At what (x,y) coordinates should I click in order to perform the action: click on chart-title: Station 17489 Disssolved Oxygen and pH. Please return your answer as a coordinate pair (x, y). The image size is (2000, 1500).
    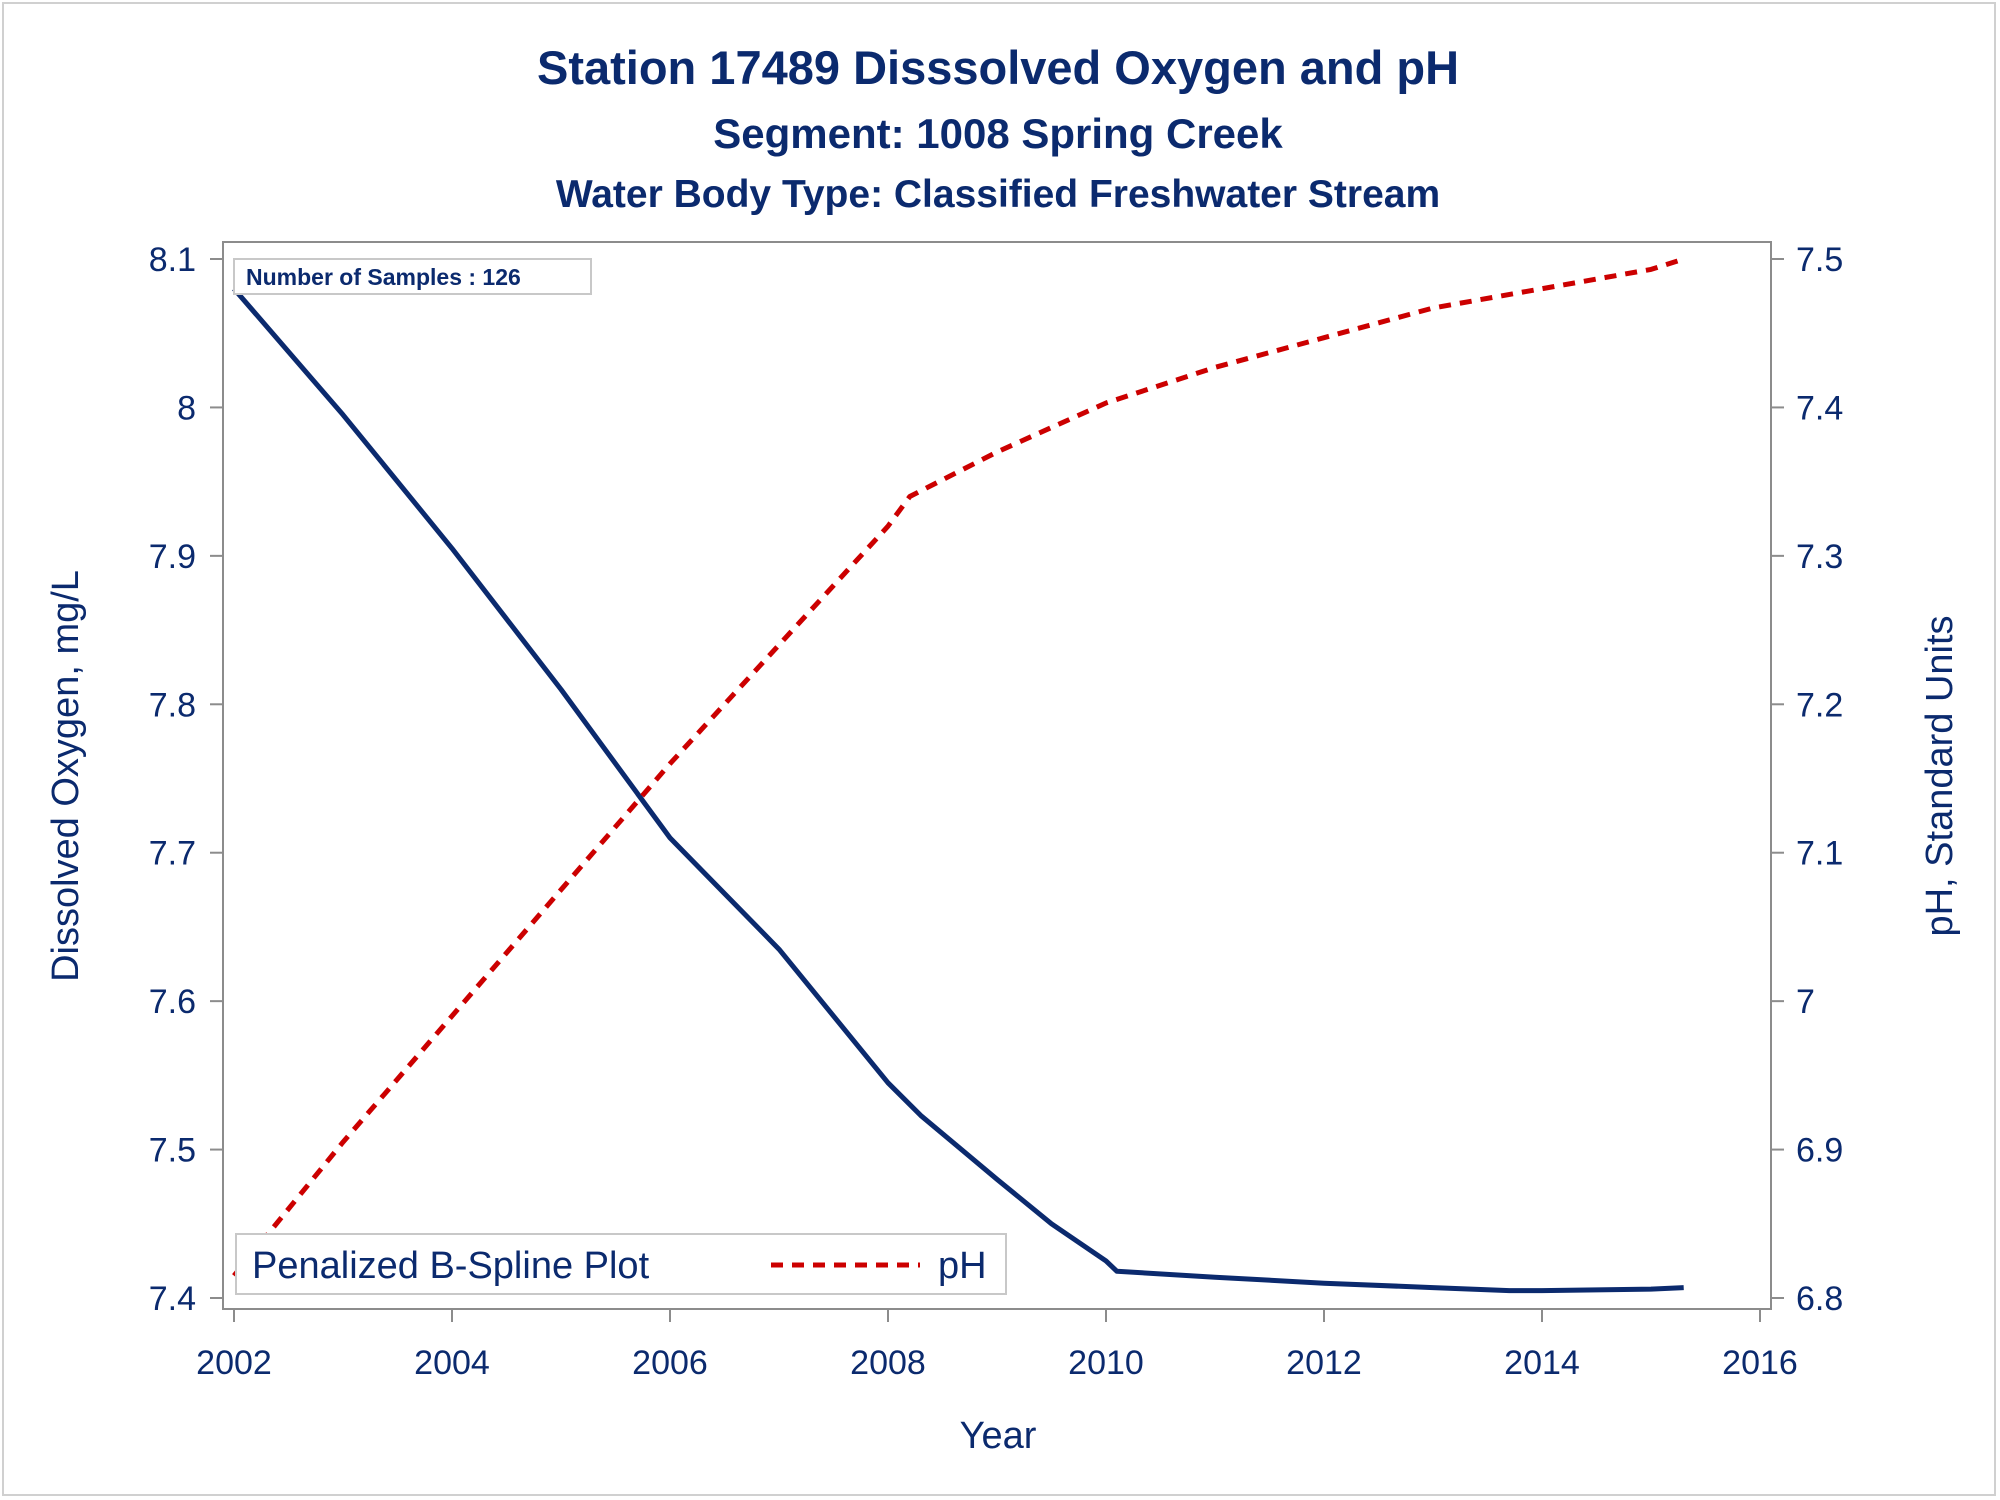
    Looking at the image, I should click on (998, 67).